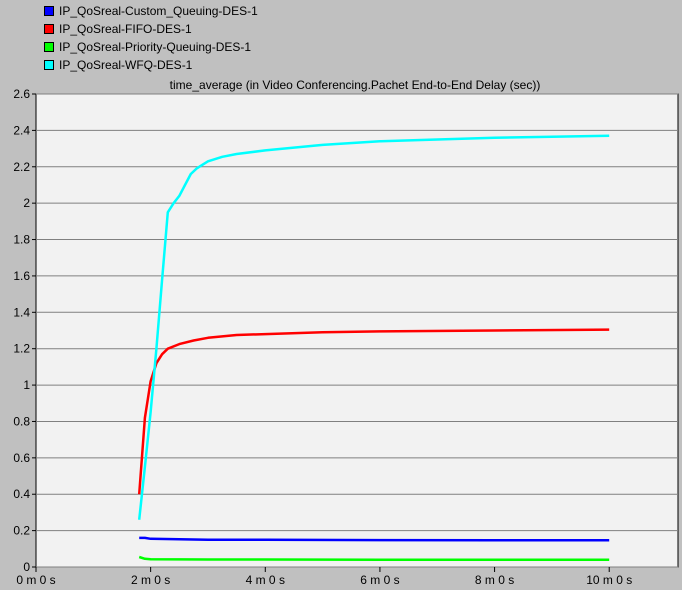  What do you see at coordinates (26, 203) in the screenshot?
I see `y-tick-label: 2` at bounding box center [26, 203].